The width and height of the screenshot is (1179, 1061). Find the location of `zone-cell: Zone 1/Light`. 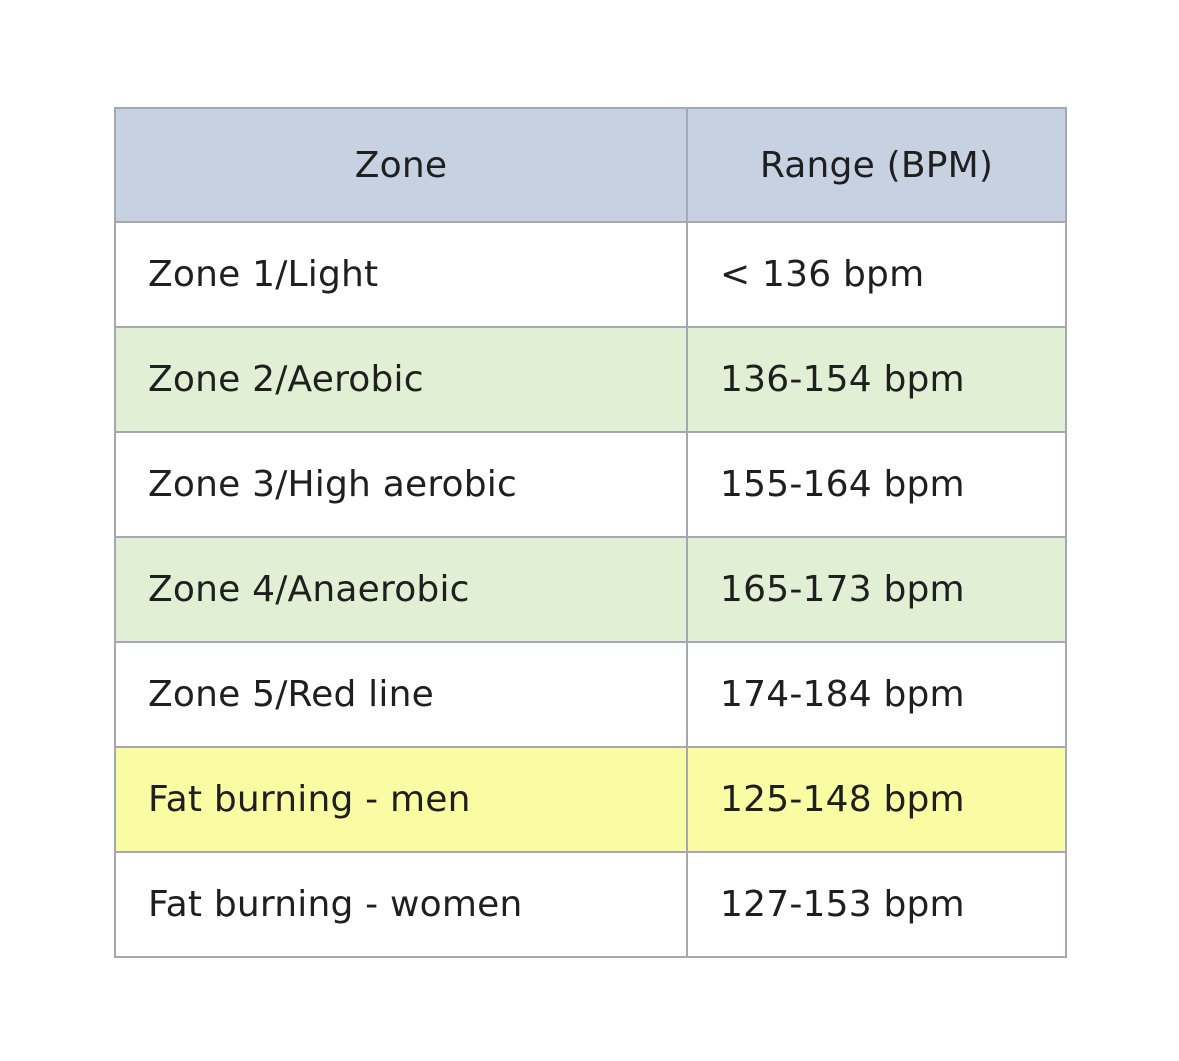

zone-cell: Zone 1/Light is located at coordinates (401, 274).